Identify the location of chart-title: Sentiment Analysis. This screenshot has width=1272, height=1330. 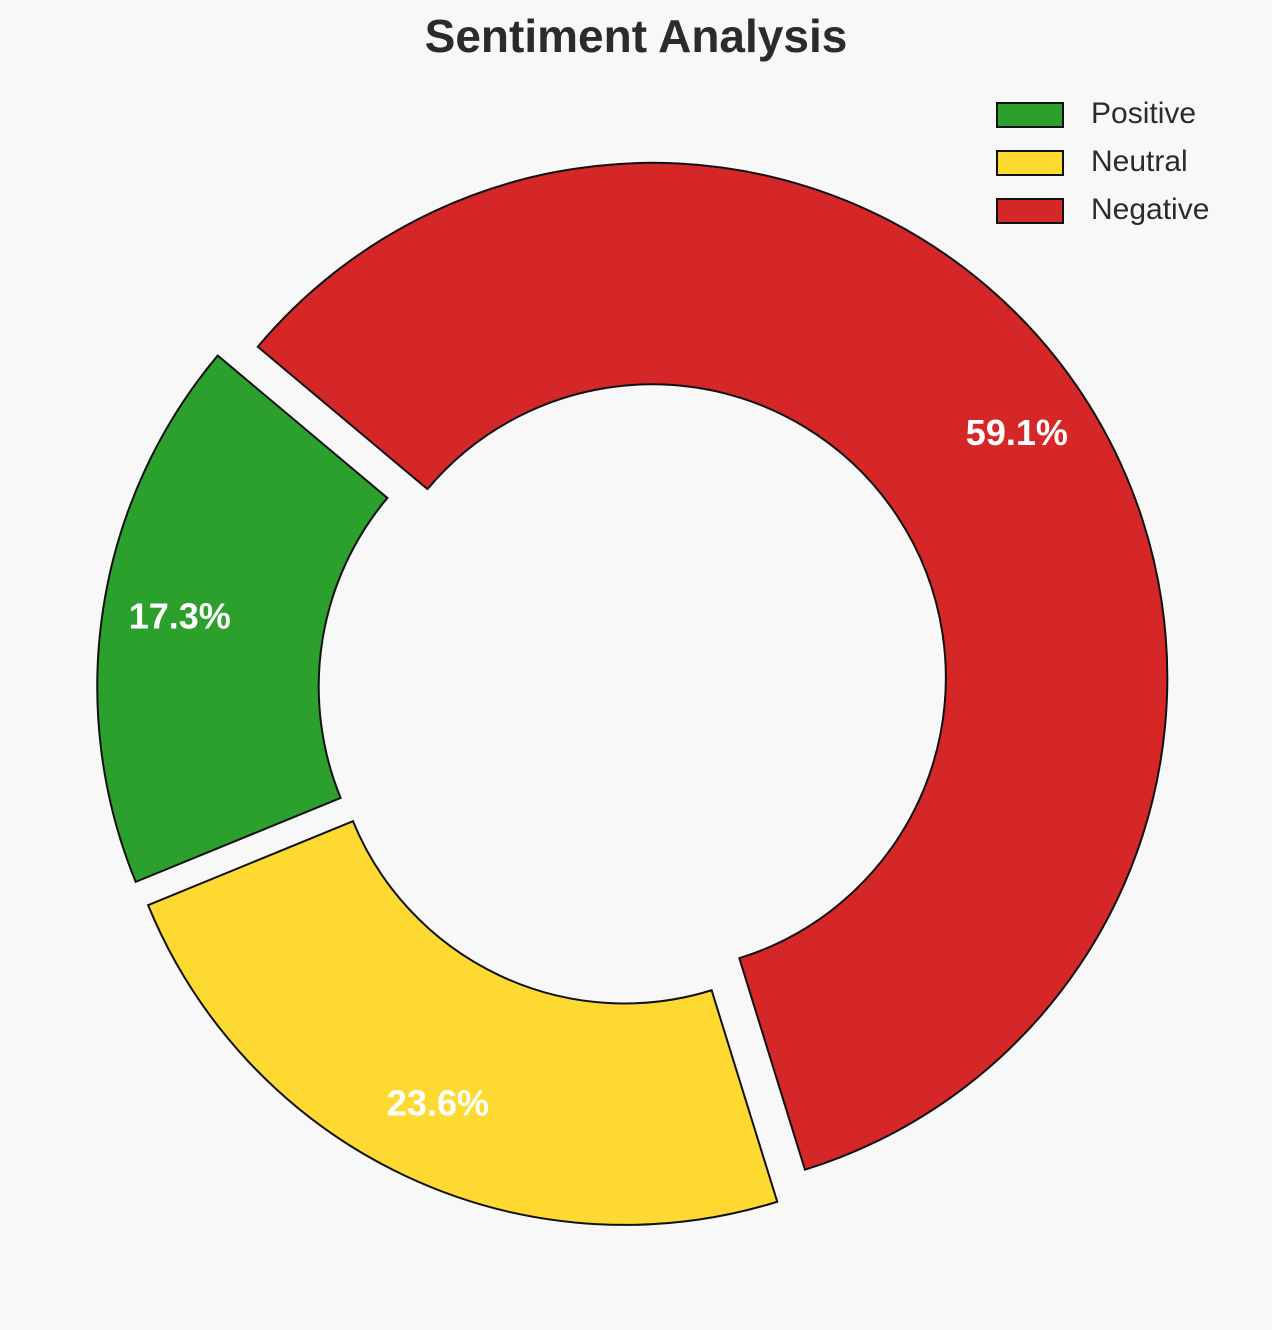
(636, 36).